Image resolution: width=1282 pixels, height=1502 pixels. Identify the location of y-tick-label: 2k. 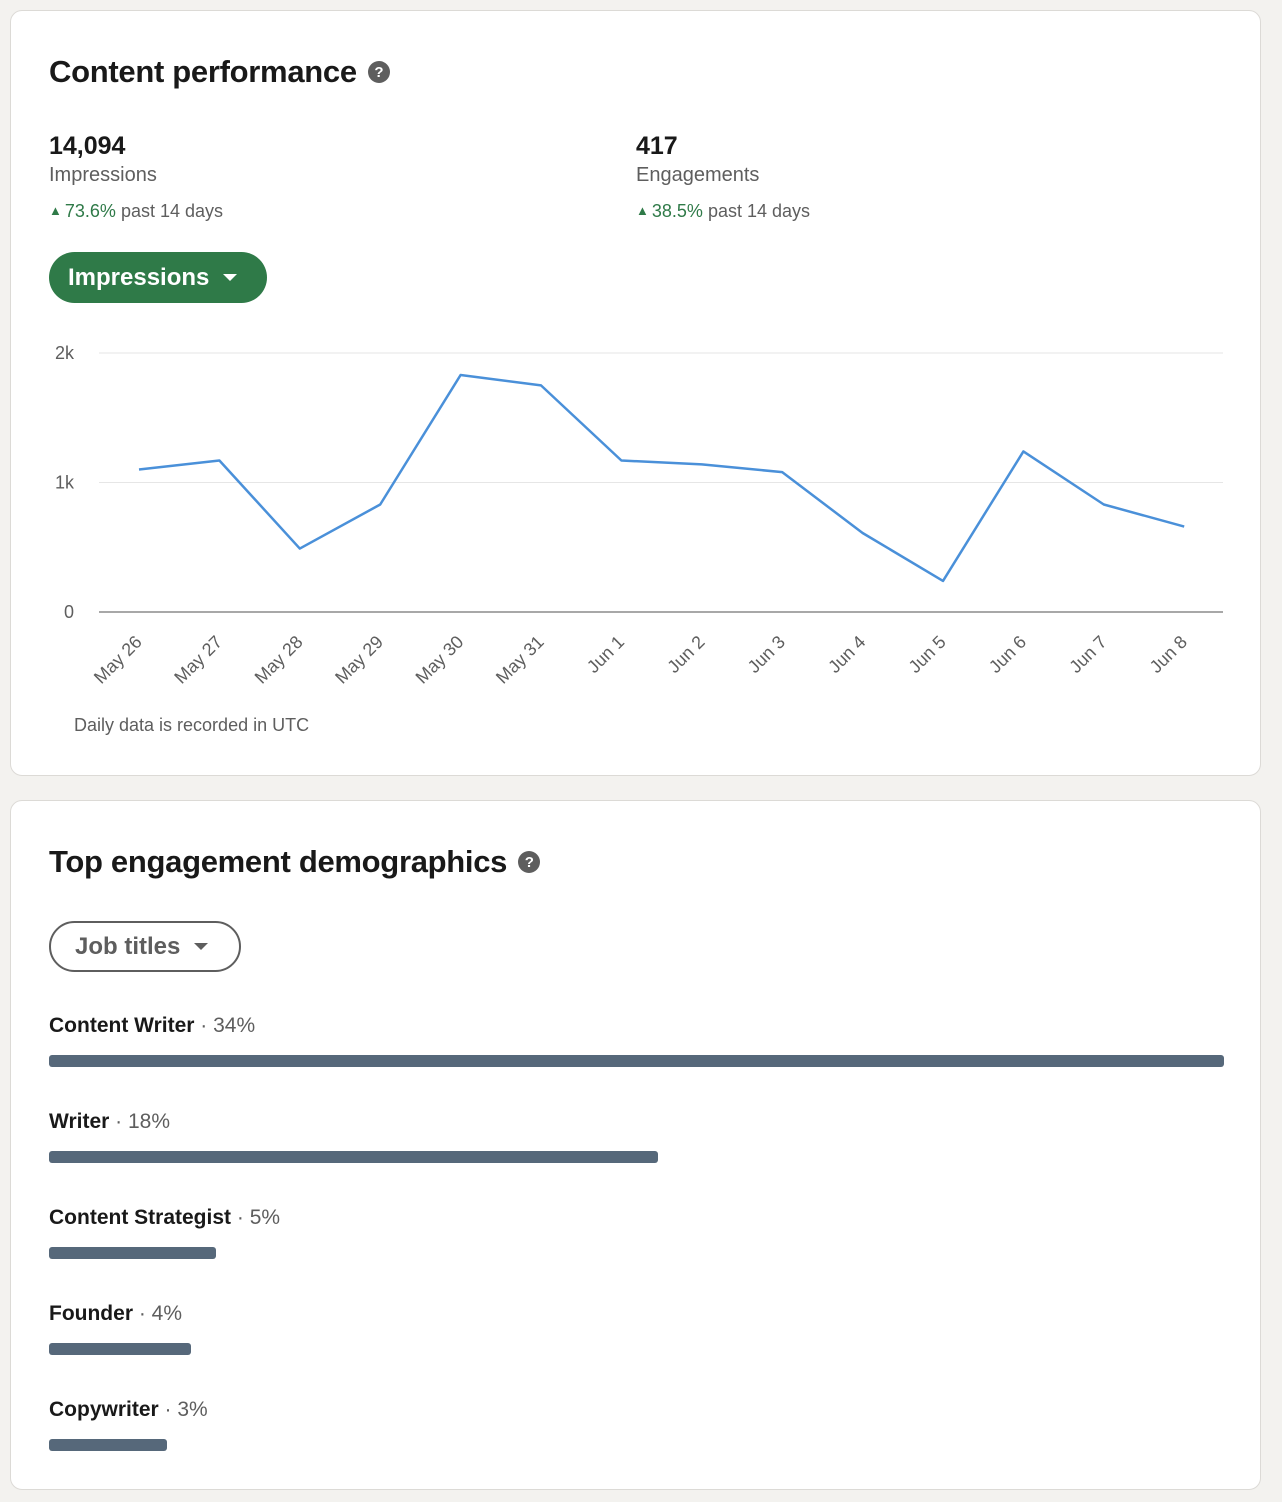
(65, 353).